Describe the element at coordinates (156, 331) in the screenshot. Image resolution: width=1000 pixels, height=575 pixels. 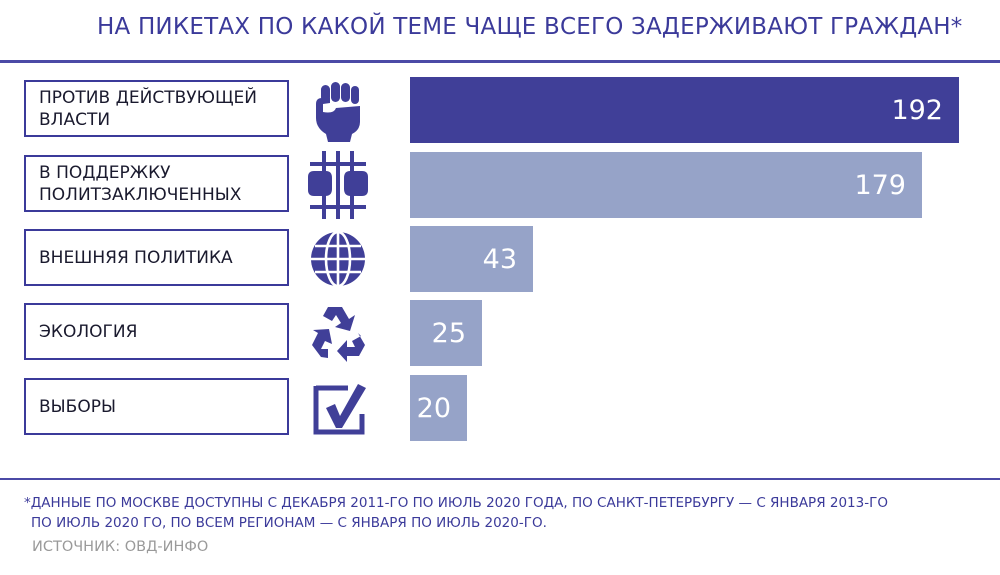
I see `category-label: ЭКОЛОГИЯ` at that location.